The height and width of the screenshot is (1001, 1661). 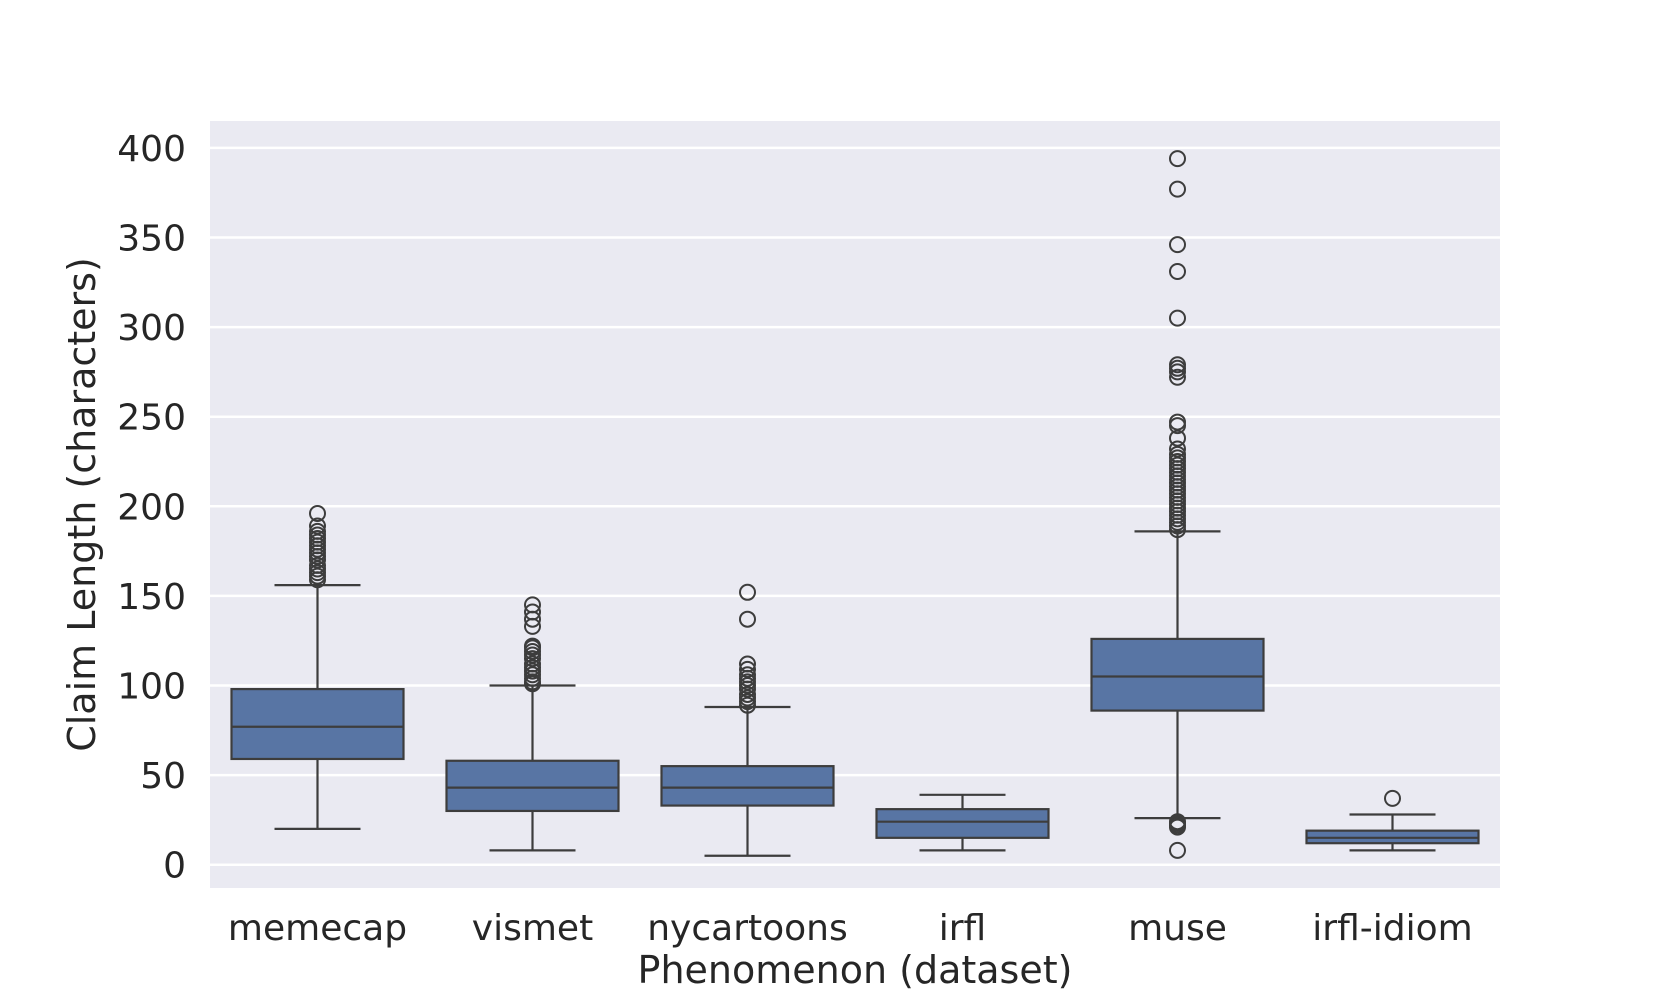 What do you see at coordinates (317, 928) in the screenshot?
I see `x-tick-label: memecap` at bounding box center [317, 928].